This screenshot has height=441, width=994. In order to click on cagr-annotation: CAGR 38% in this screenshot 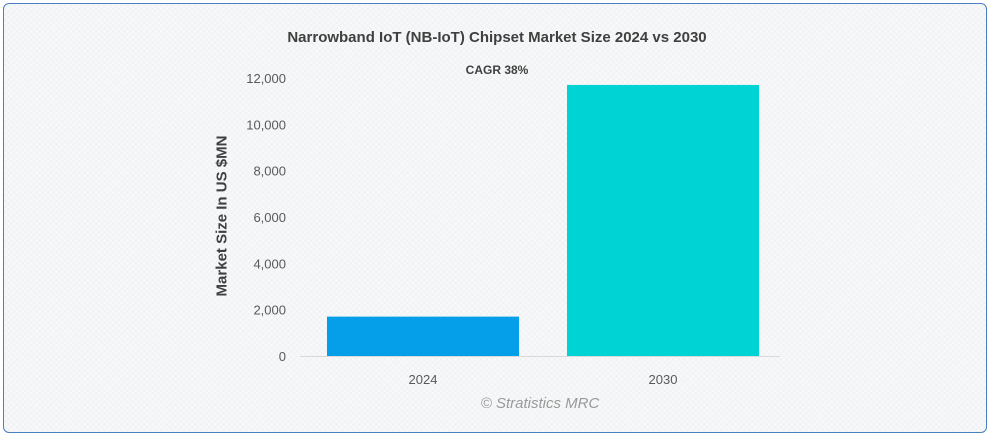, I will do `click(497, 70)`.